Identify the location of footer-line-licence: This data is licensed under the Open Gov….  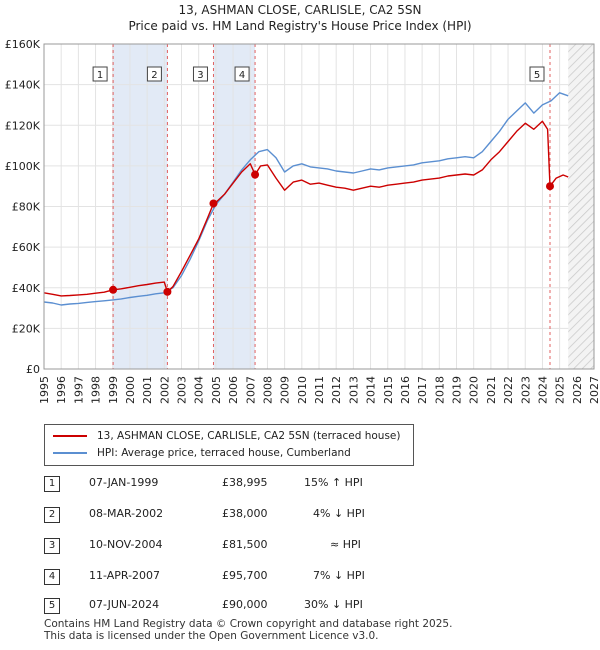
(211, 636).